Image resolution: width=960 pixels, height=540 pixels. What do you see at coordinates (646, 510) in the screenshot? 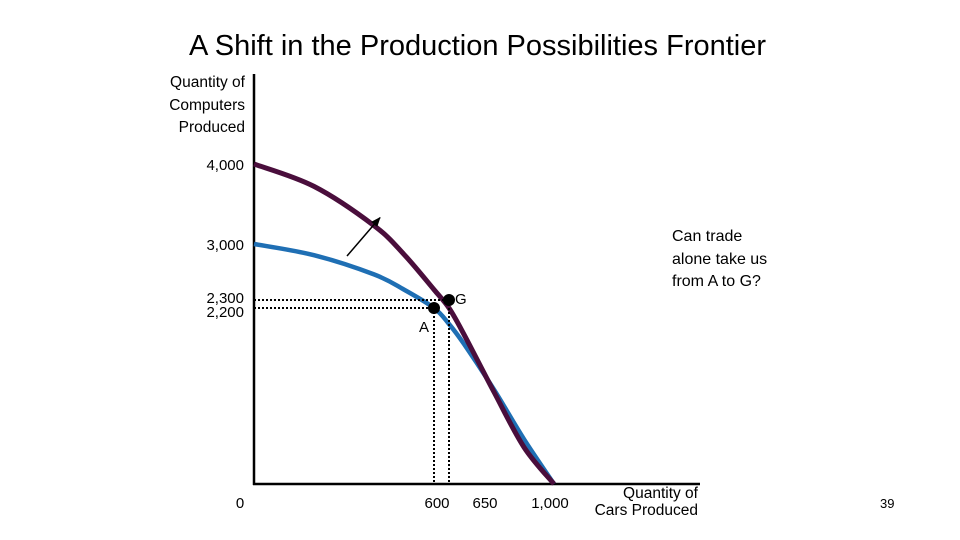
I see `x-axis-label-line: Cars Produced` at bounding box center [646, 510].